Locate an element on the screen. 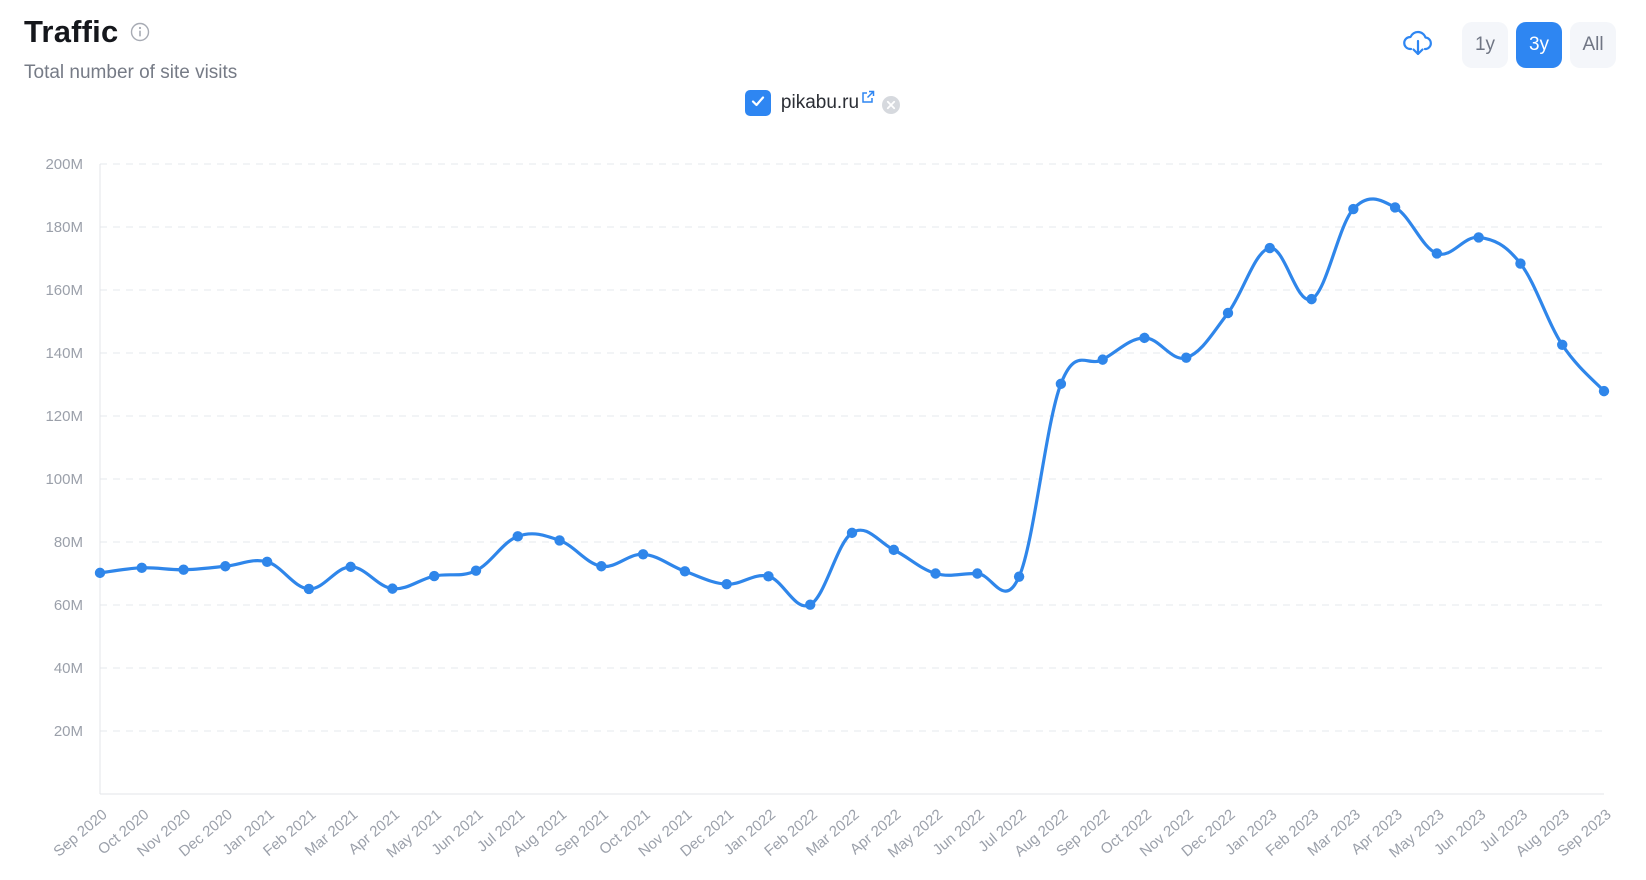 Image resolution: width=1646 pixels, height=880 pixels. series-checkbox is located at coordinates (757, 103).